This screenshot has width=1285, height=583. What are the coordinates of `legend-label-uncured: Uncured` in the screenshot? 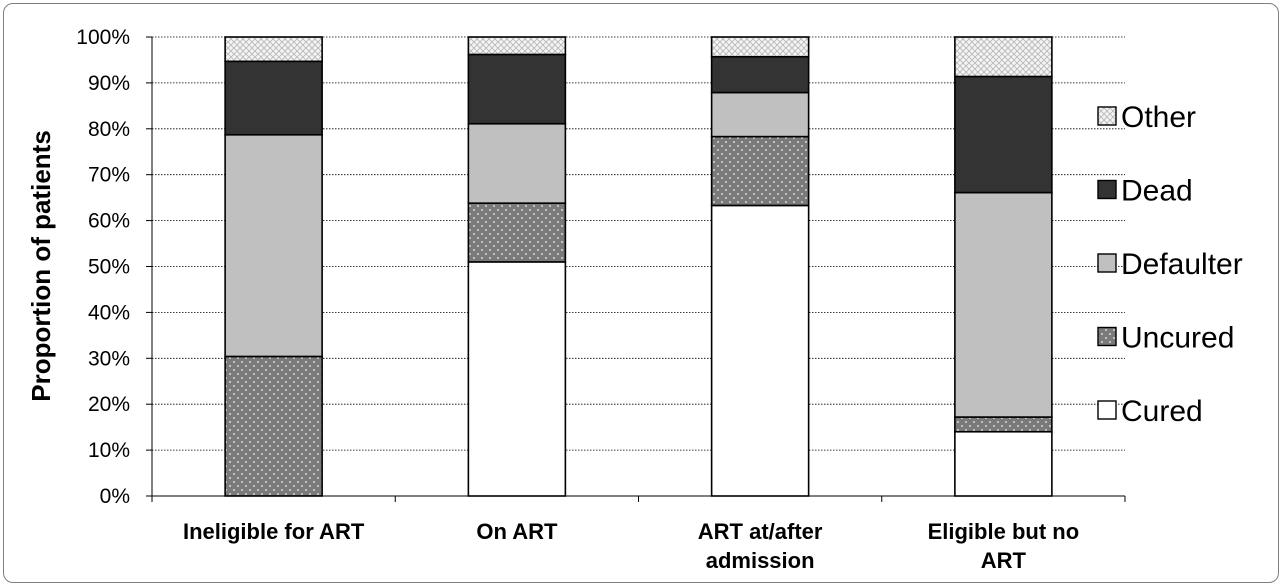 It's located at (1177, 338).